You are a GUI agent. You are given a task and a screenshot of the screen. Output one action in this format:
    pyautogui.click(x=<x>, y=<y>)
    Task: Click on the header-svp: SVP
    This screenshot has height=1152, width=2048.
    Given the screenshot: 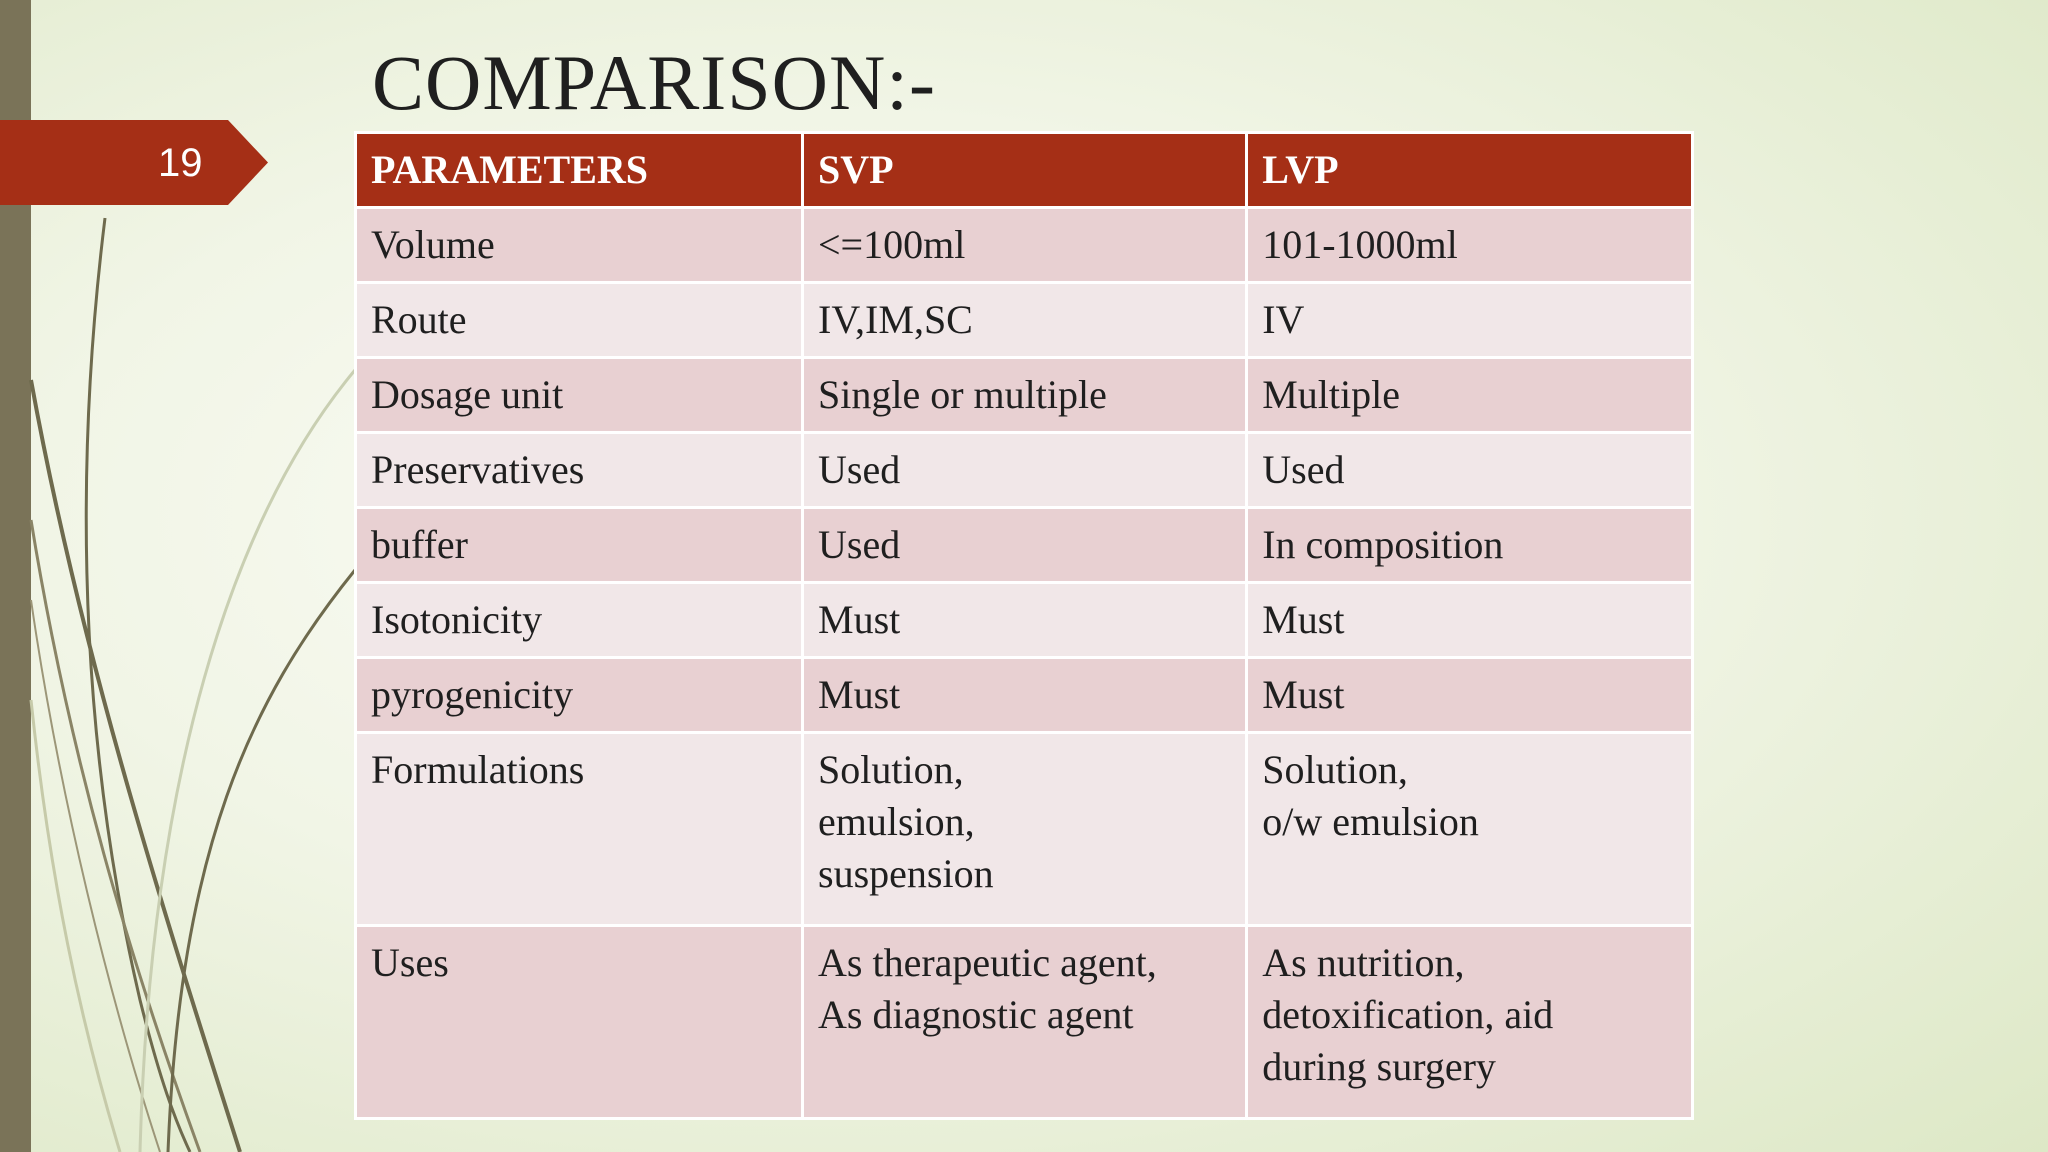 What is the action you would take?
    pyautogui.click(x=1024, y=170)
    